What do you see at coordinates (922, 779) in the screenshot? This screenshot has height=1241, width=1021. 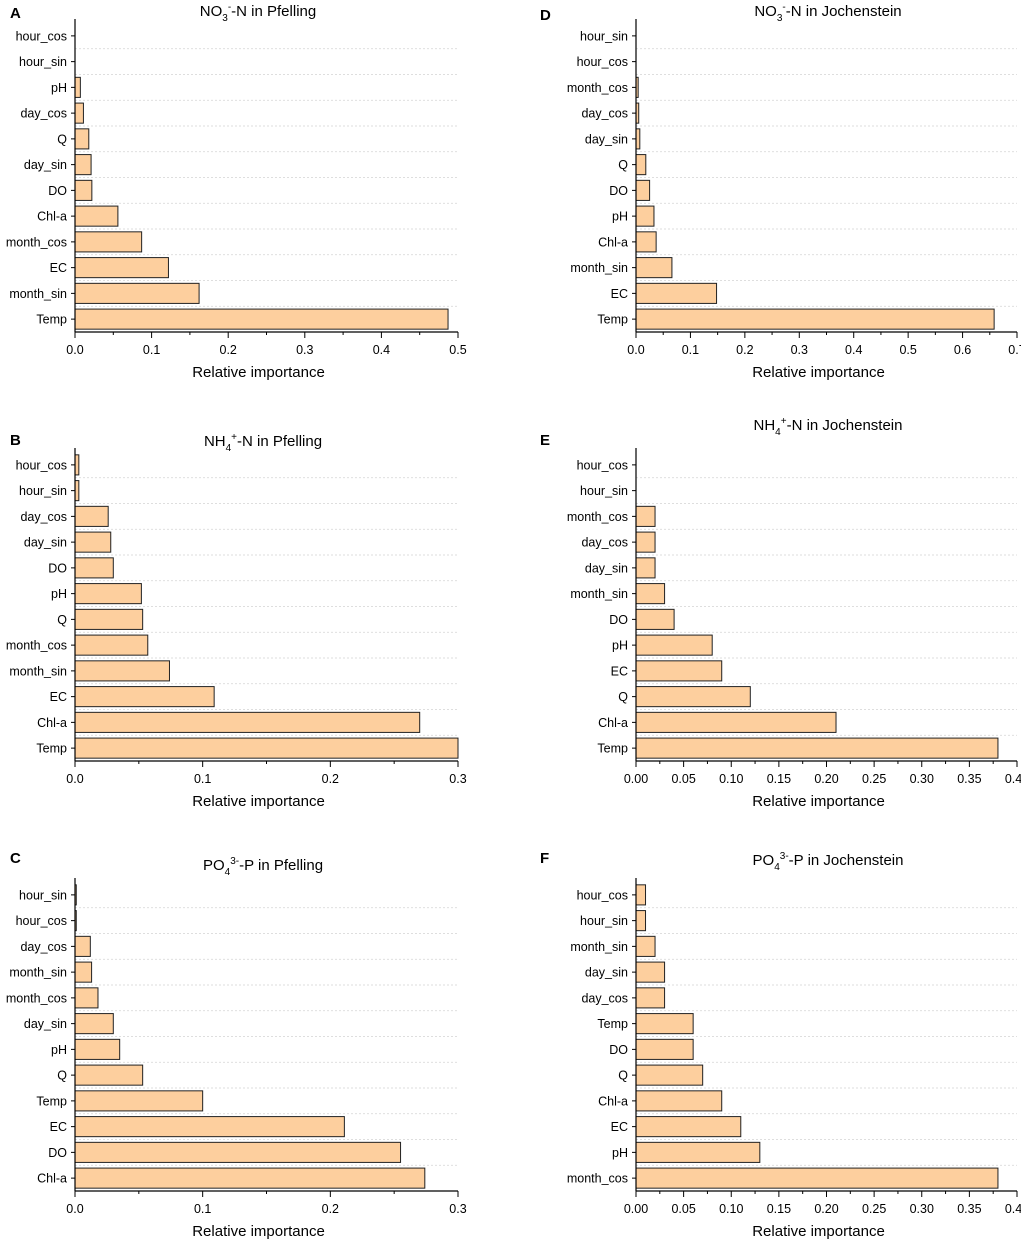 I see `x-tick-label: 0.30` at bounding box center [922, 779].